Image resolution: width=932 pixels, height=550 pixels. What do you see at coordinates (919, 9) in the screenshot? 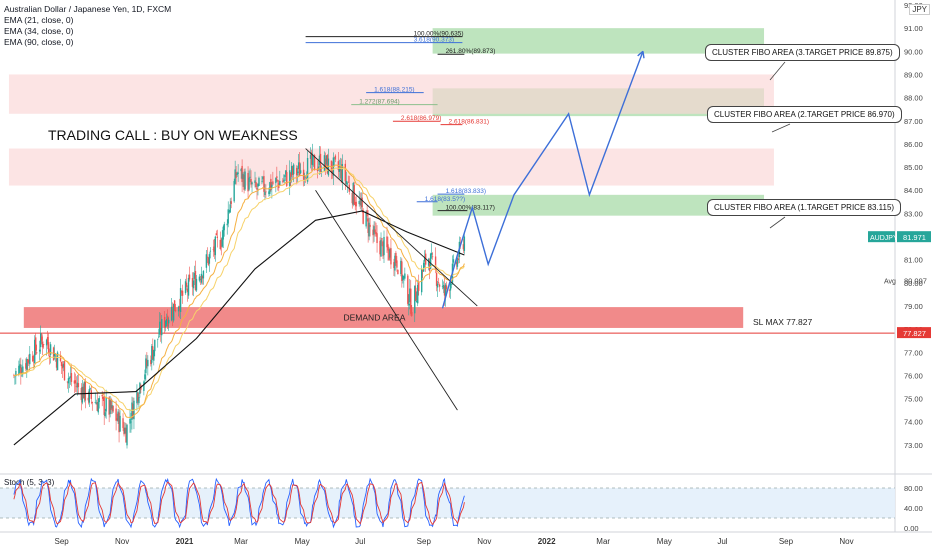
I see `currency-label: JPY` at bounding box center [919, 9].